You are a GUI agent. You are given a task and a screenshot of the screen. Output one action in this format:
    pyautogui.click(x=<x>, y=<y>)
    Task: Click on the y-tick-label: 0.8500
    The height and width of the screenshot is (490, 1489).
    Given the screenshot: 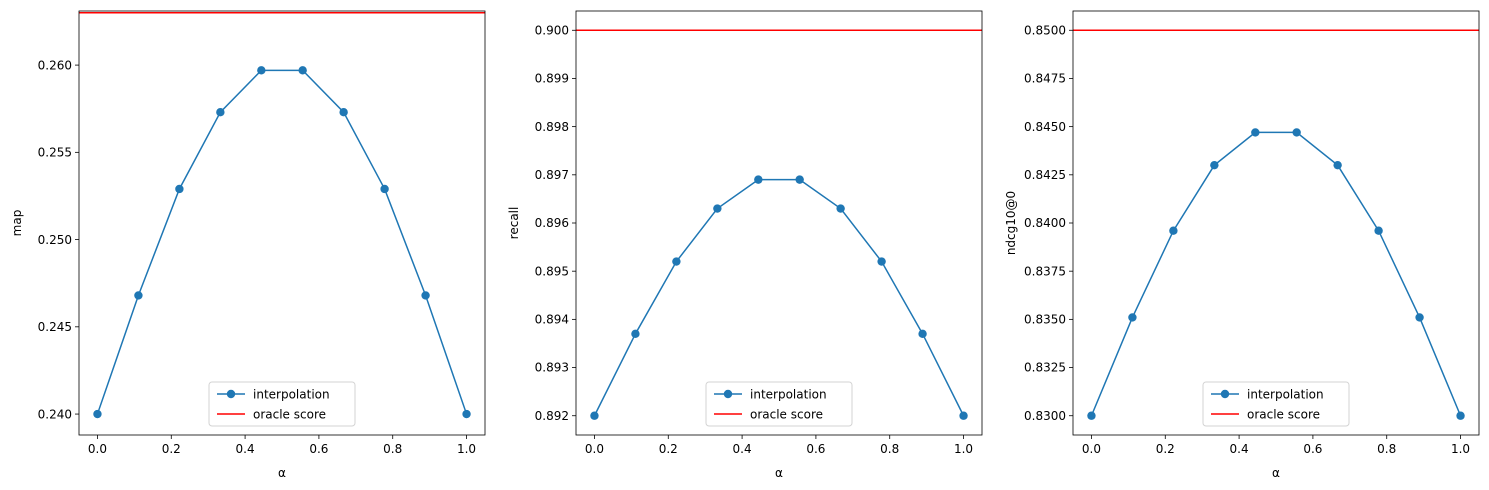 What is the action you would take?
    pyautogui.click(x=1045, y=30)
    